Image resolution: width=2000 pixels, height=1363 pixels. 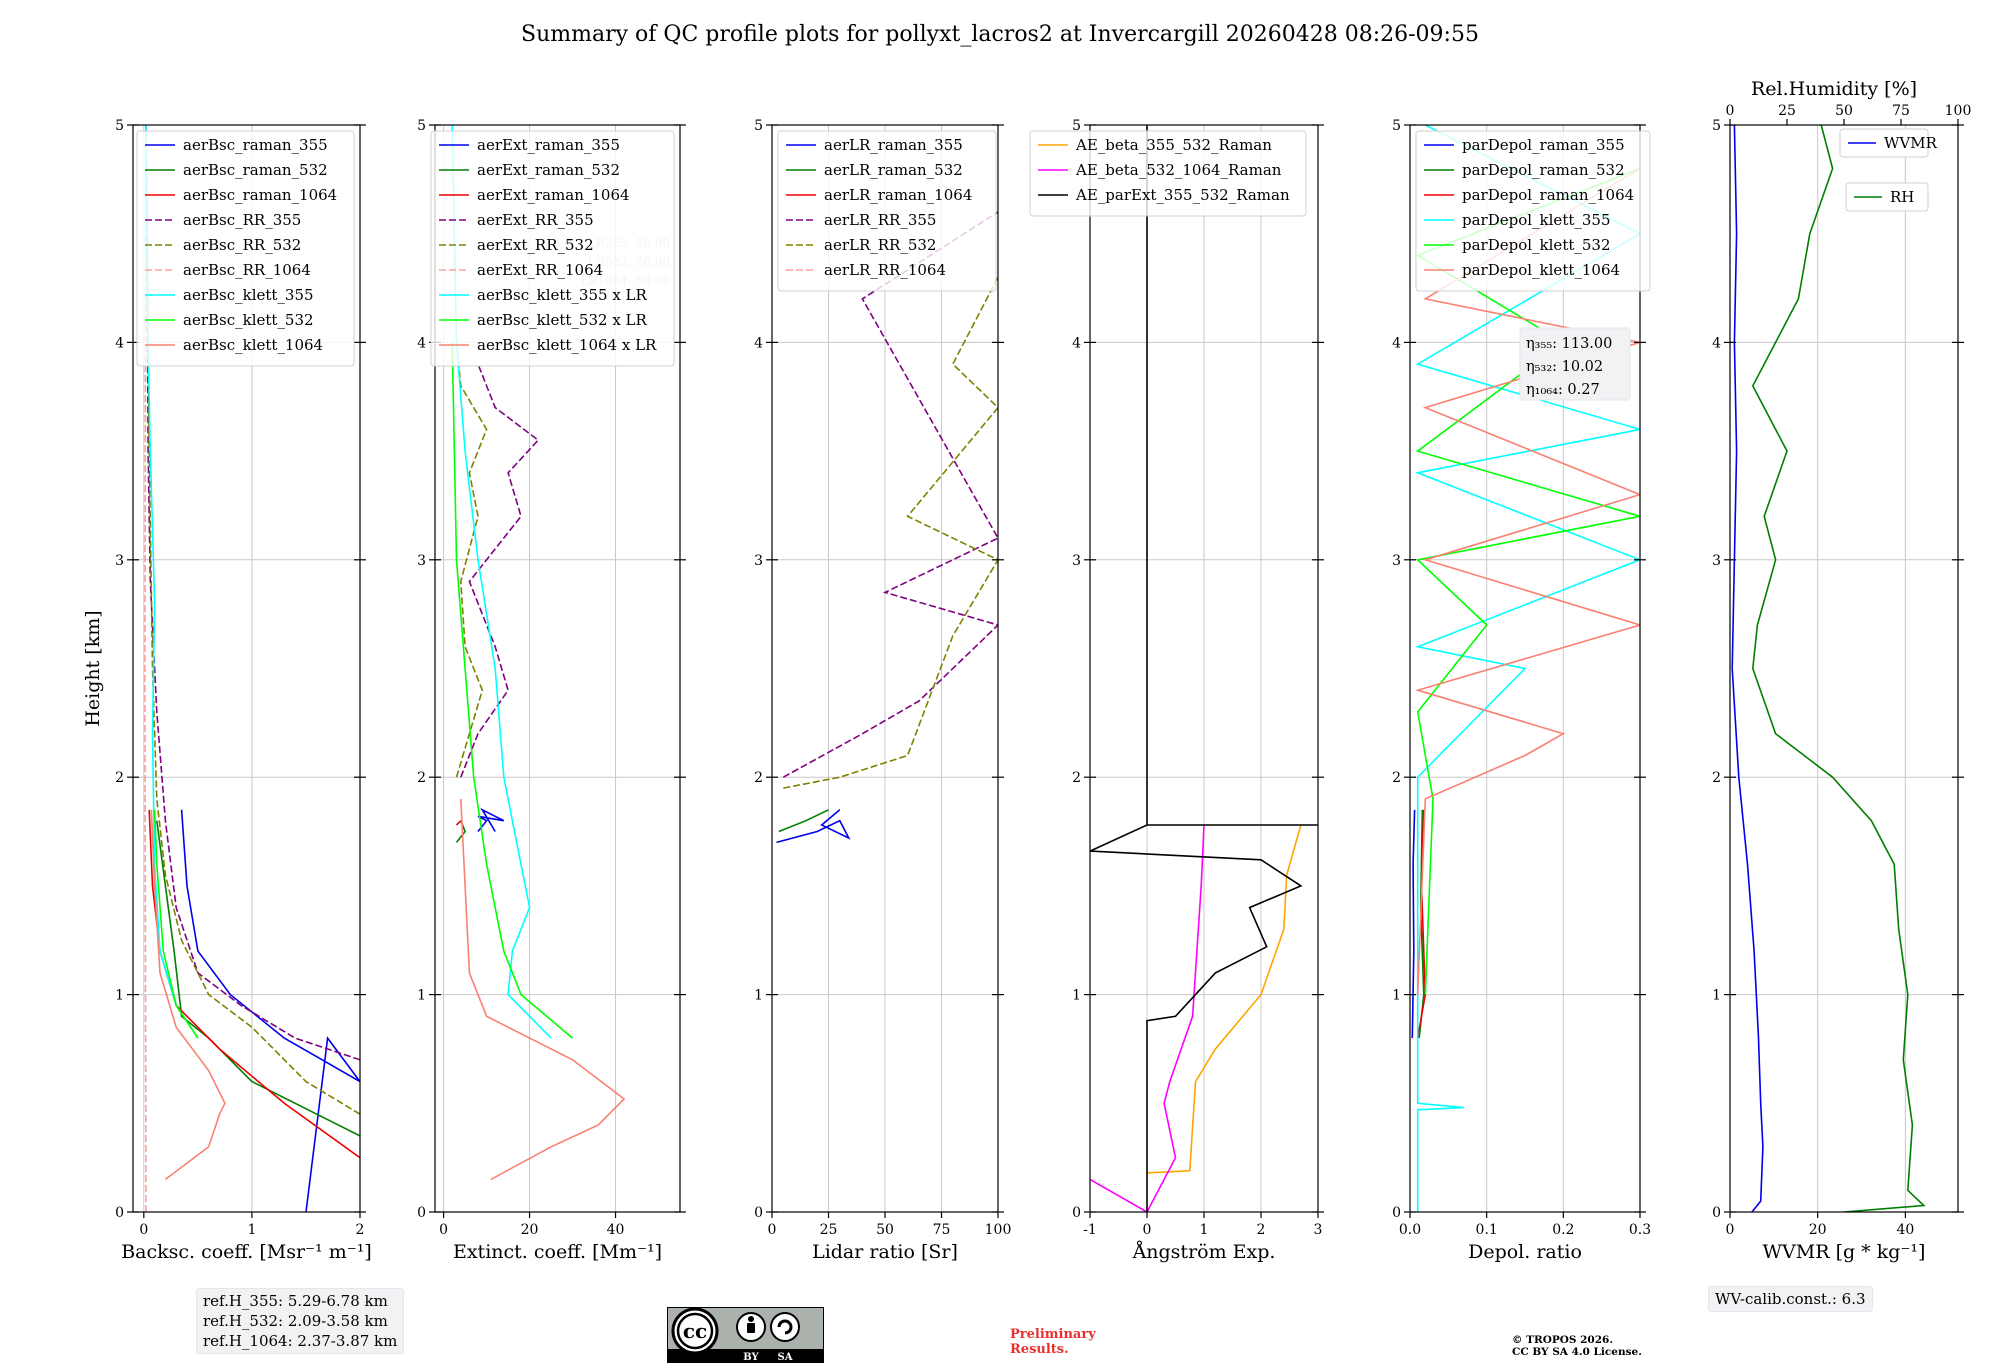 I want to click on wv-calibration-box: WV-calib.const.: 6.3, so click(x=1790, y=1299).